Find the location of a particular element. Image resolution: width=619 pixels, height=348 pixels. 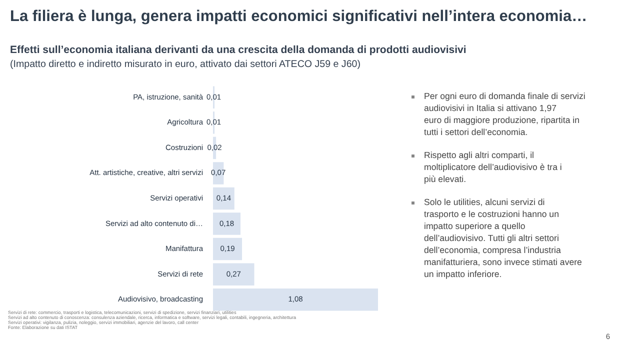

text: Per ogni euro di domanda finale di servizi audiovisivi in Italia si attivano 1,97 euro di maggiore produzione, ripartita in tutti i settori dell’economia. is located at coordinates (505, 114).